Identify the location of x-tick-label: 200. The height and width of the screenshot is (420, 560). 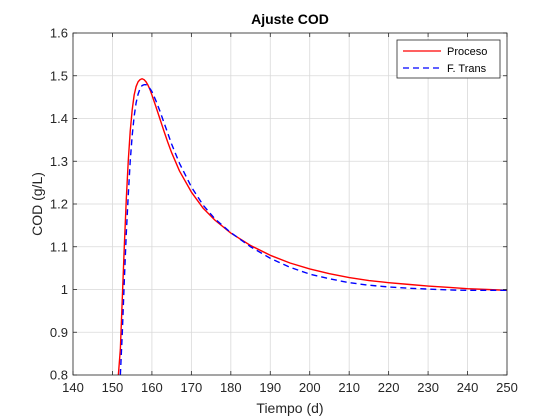
(310, 387).